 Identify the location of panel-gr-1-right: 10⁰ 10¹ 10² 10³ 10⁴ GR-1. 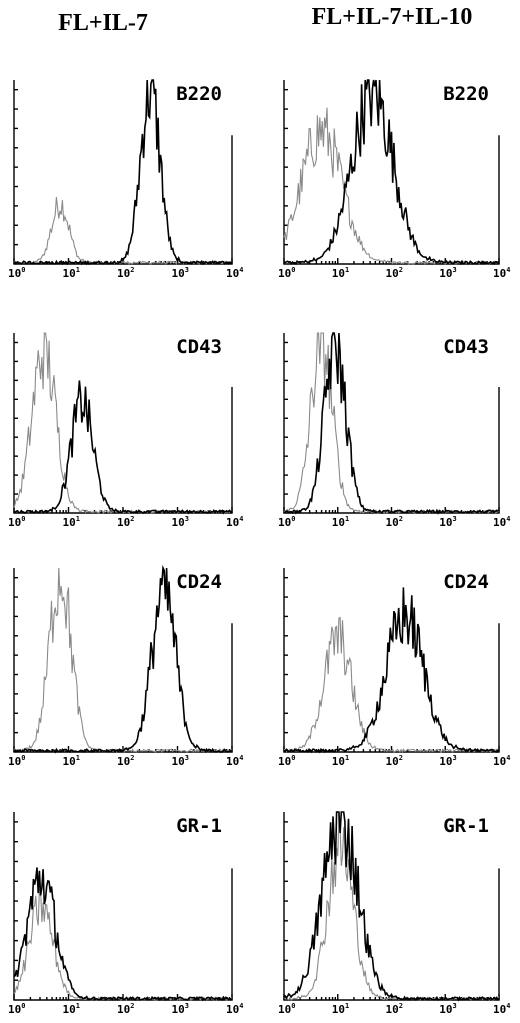
(394, 913).